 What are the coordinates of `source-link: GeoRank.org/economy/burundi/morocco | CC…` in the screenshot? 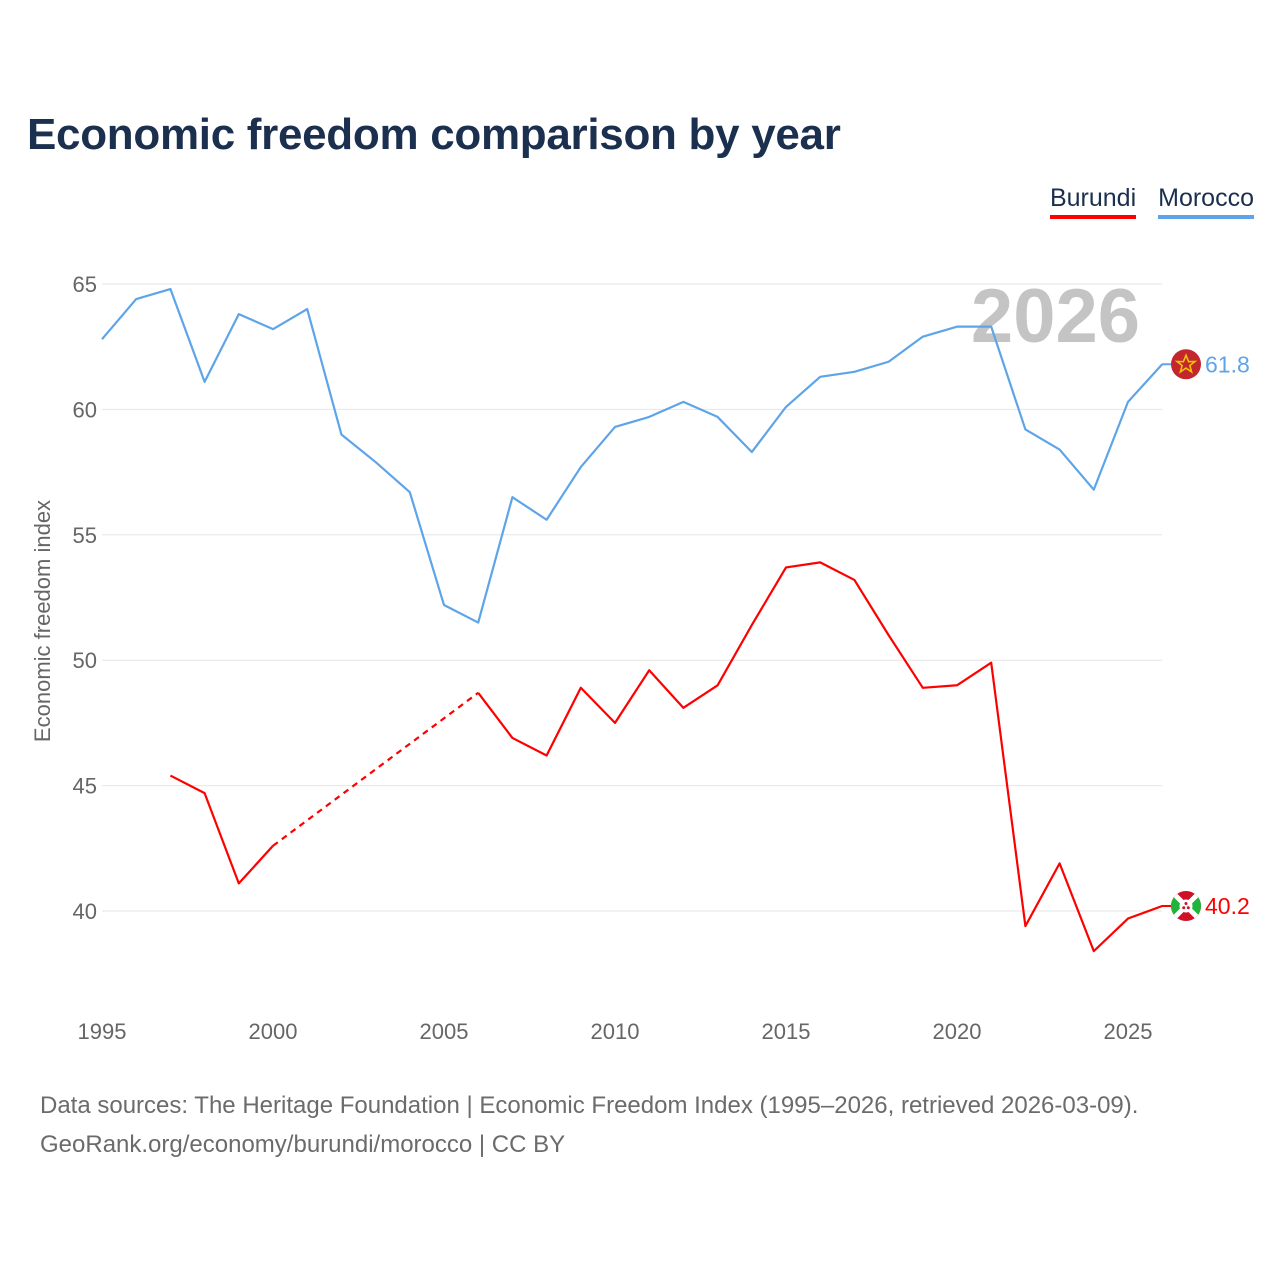 It's located at (303, 1144).